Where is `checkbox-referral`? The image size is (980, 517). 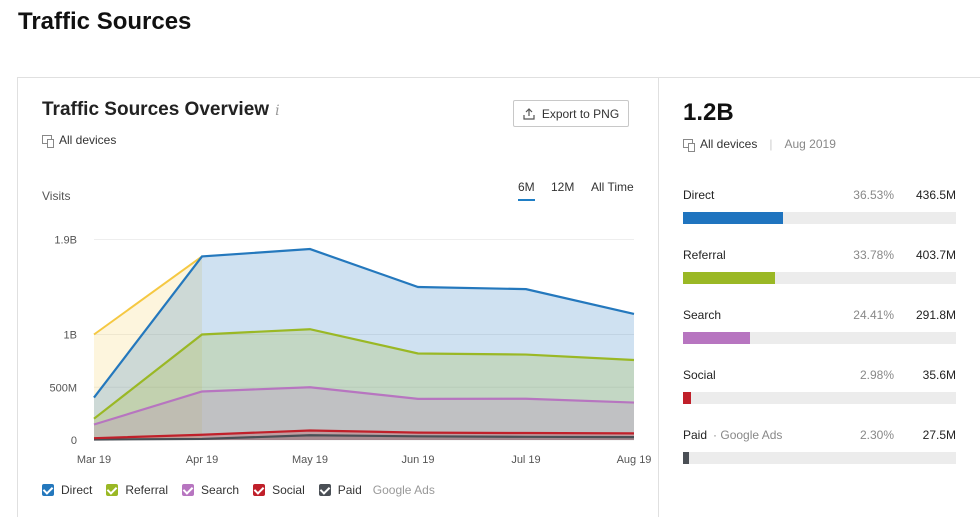 checkbox-referral is located at coordinates (112, 490).